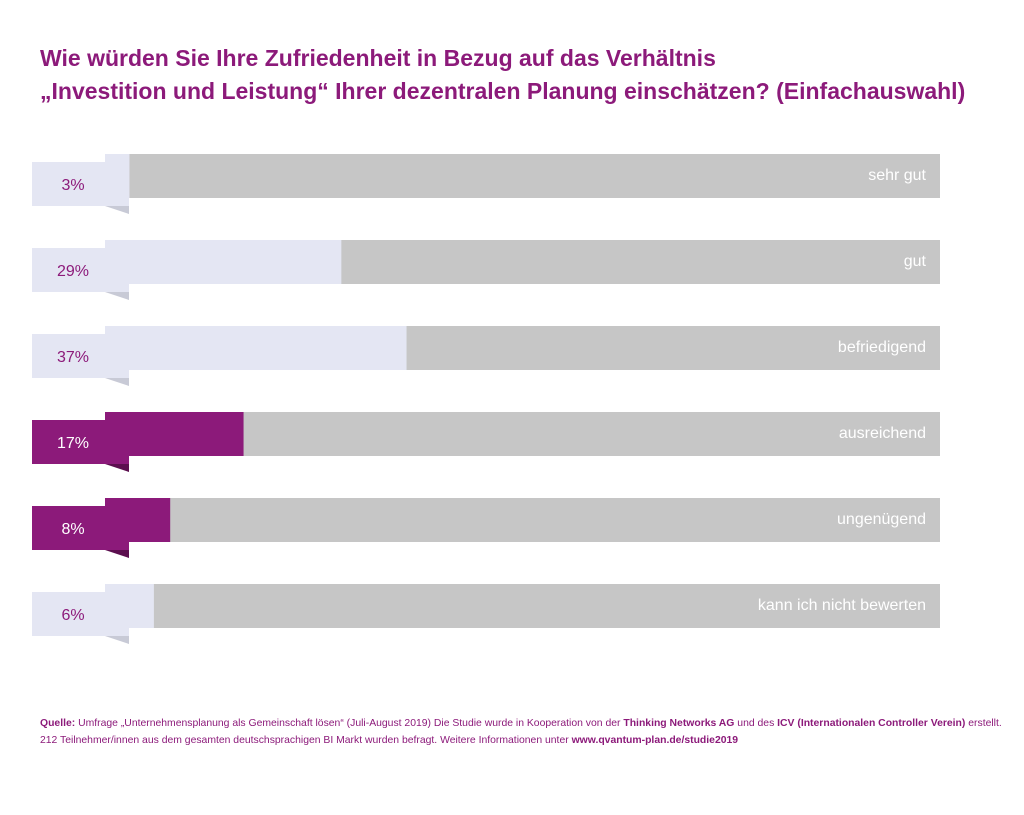 Image resolution: width=1024 pixels, height=815 pixels. What do you see at coordinates (72, 185) in the screenshot?
I see `bar-value-label: 3%` at bounding box center [72, 185].